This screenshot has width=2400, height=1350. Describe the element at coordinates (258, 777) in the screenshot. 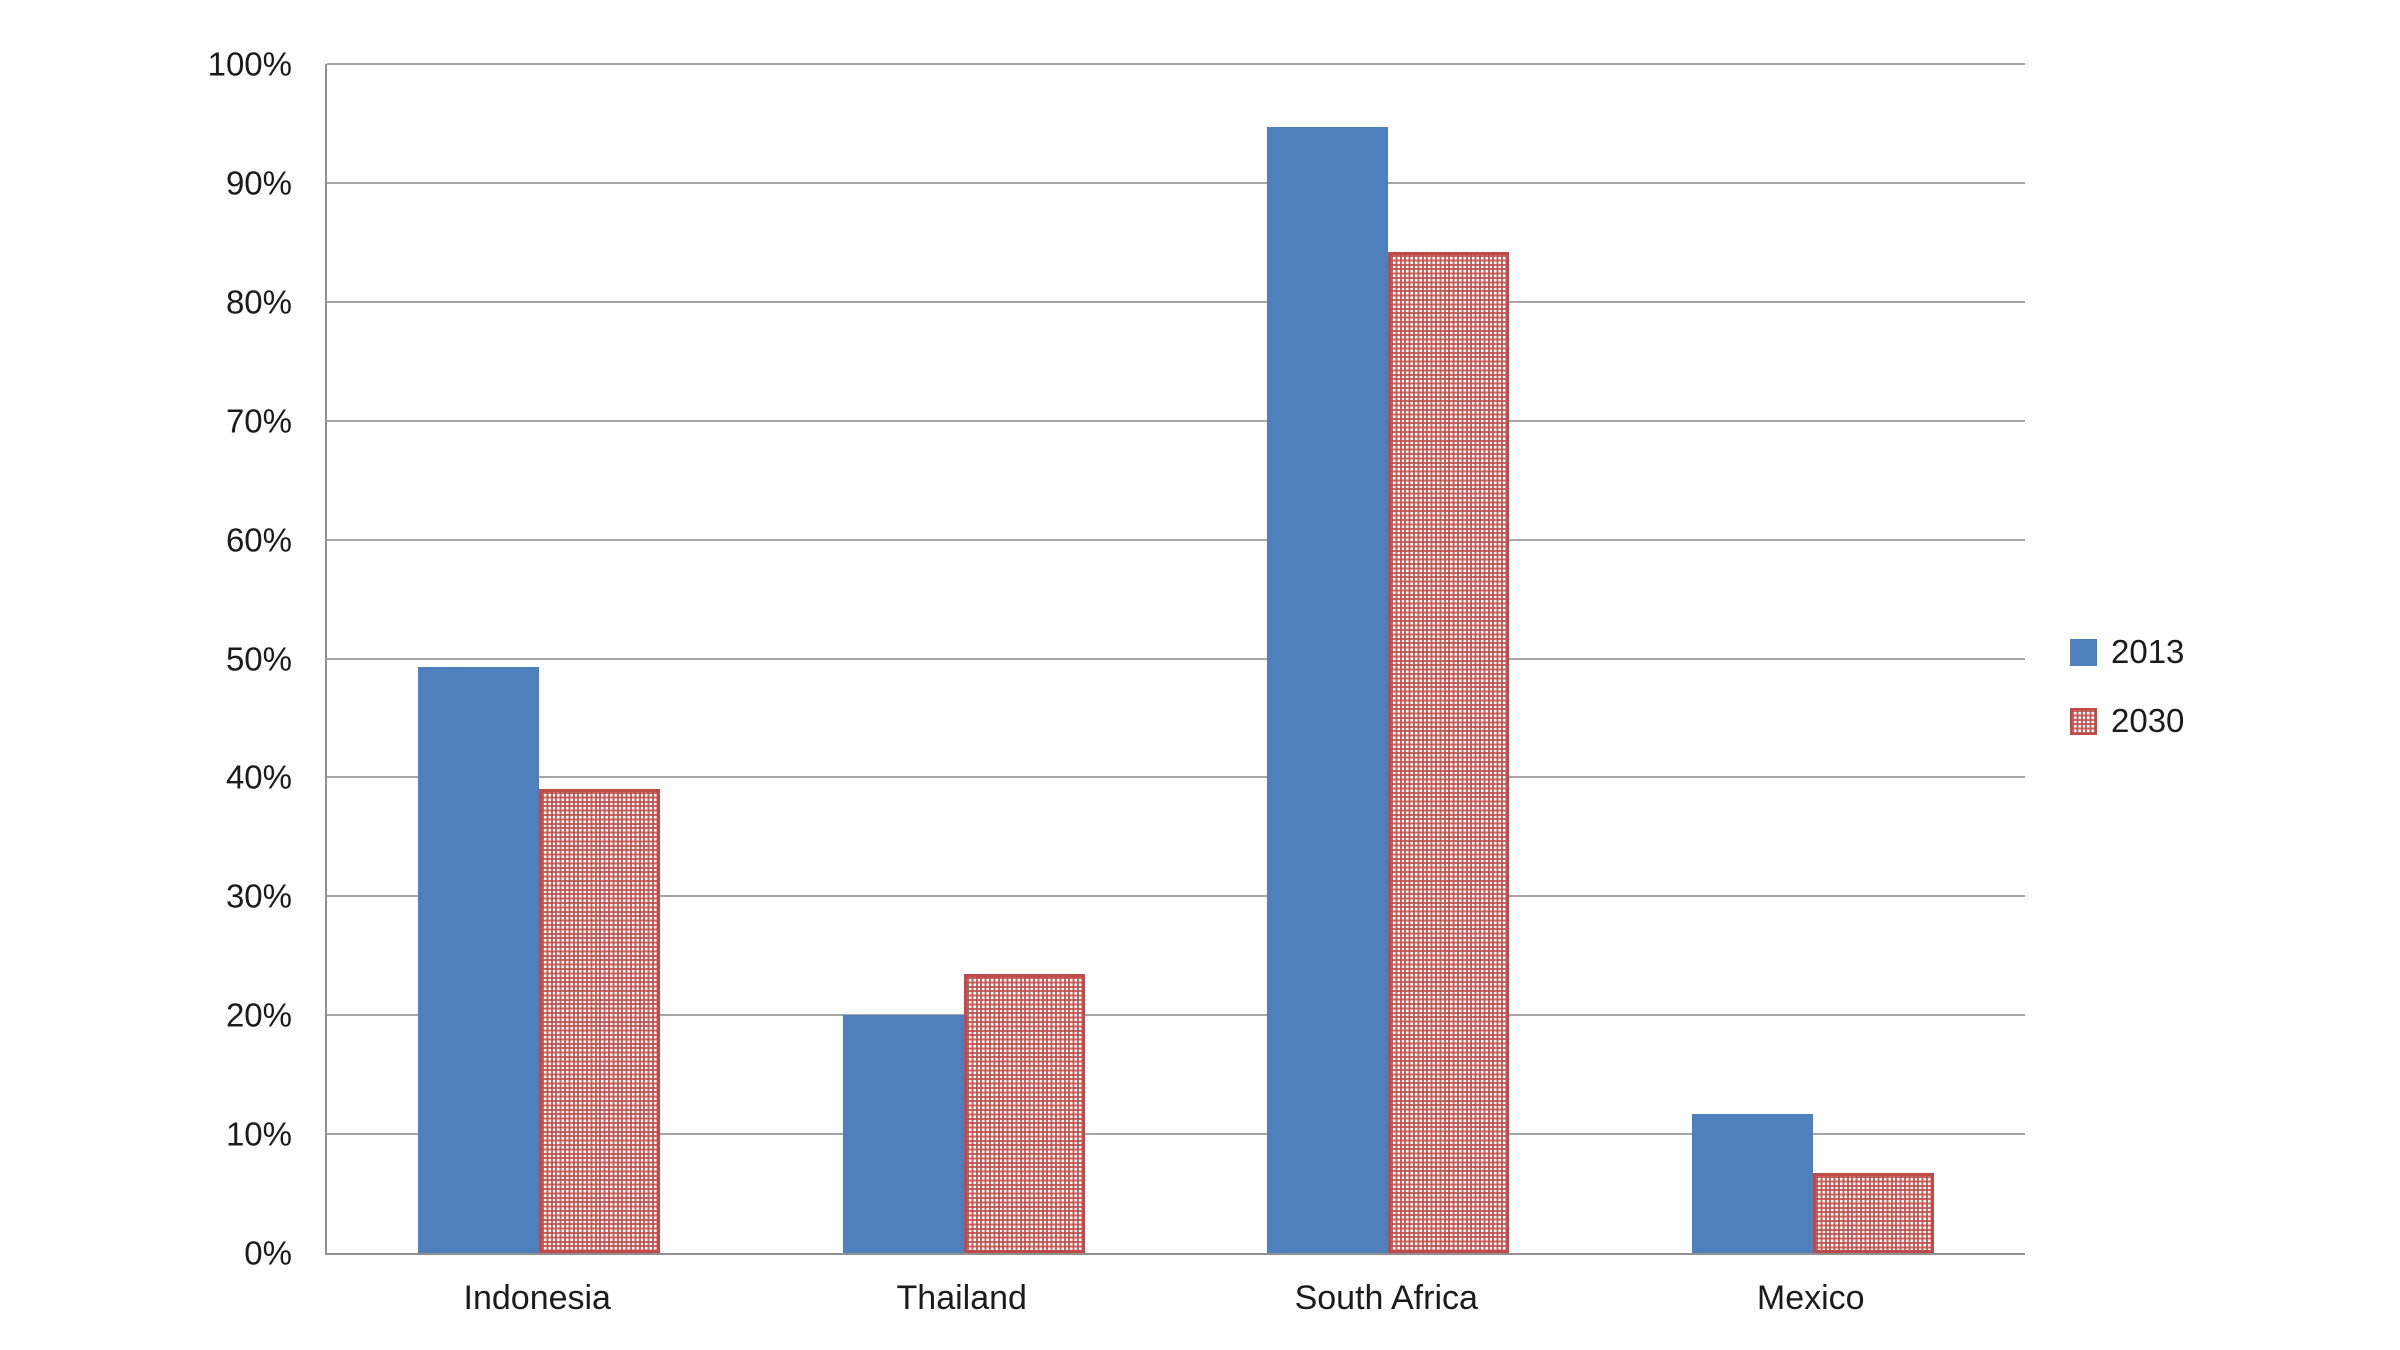

I see `y-tick-label: 40%` at that location.